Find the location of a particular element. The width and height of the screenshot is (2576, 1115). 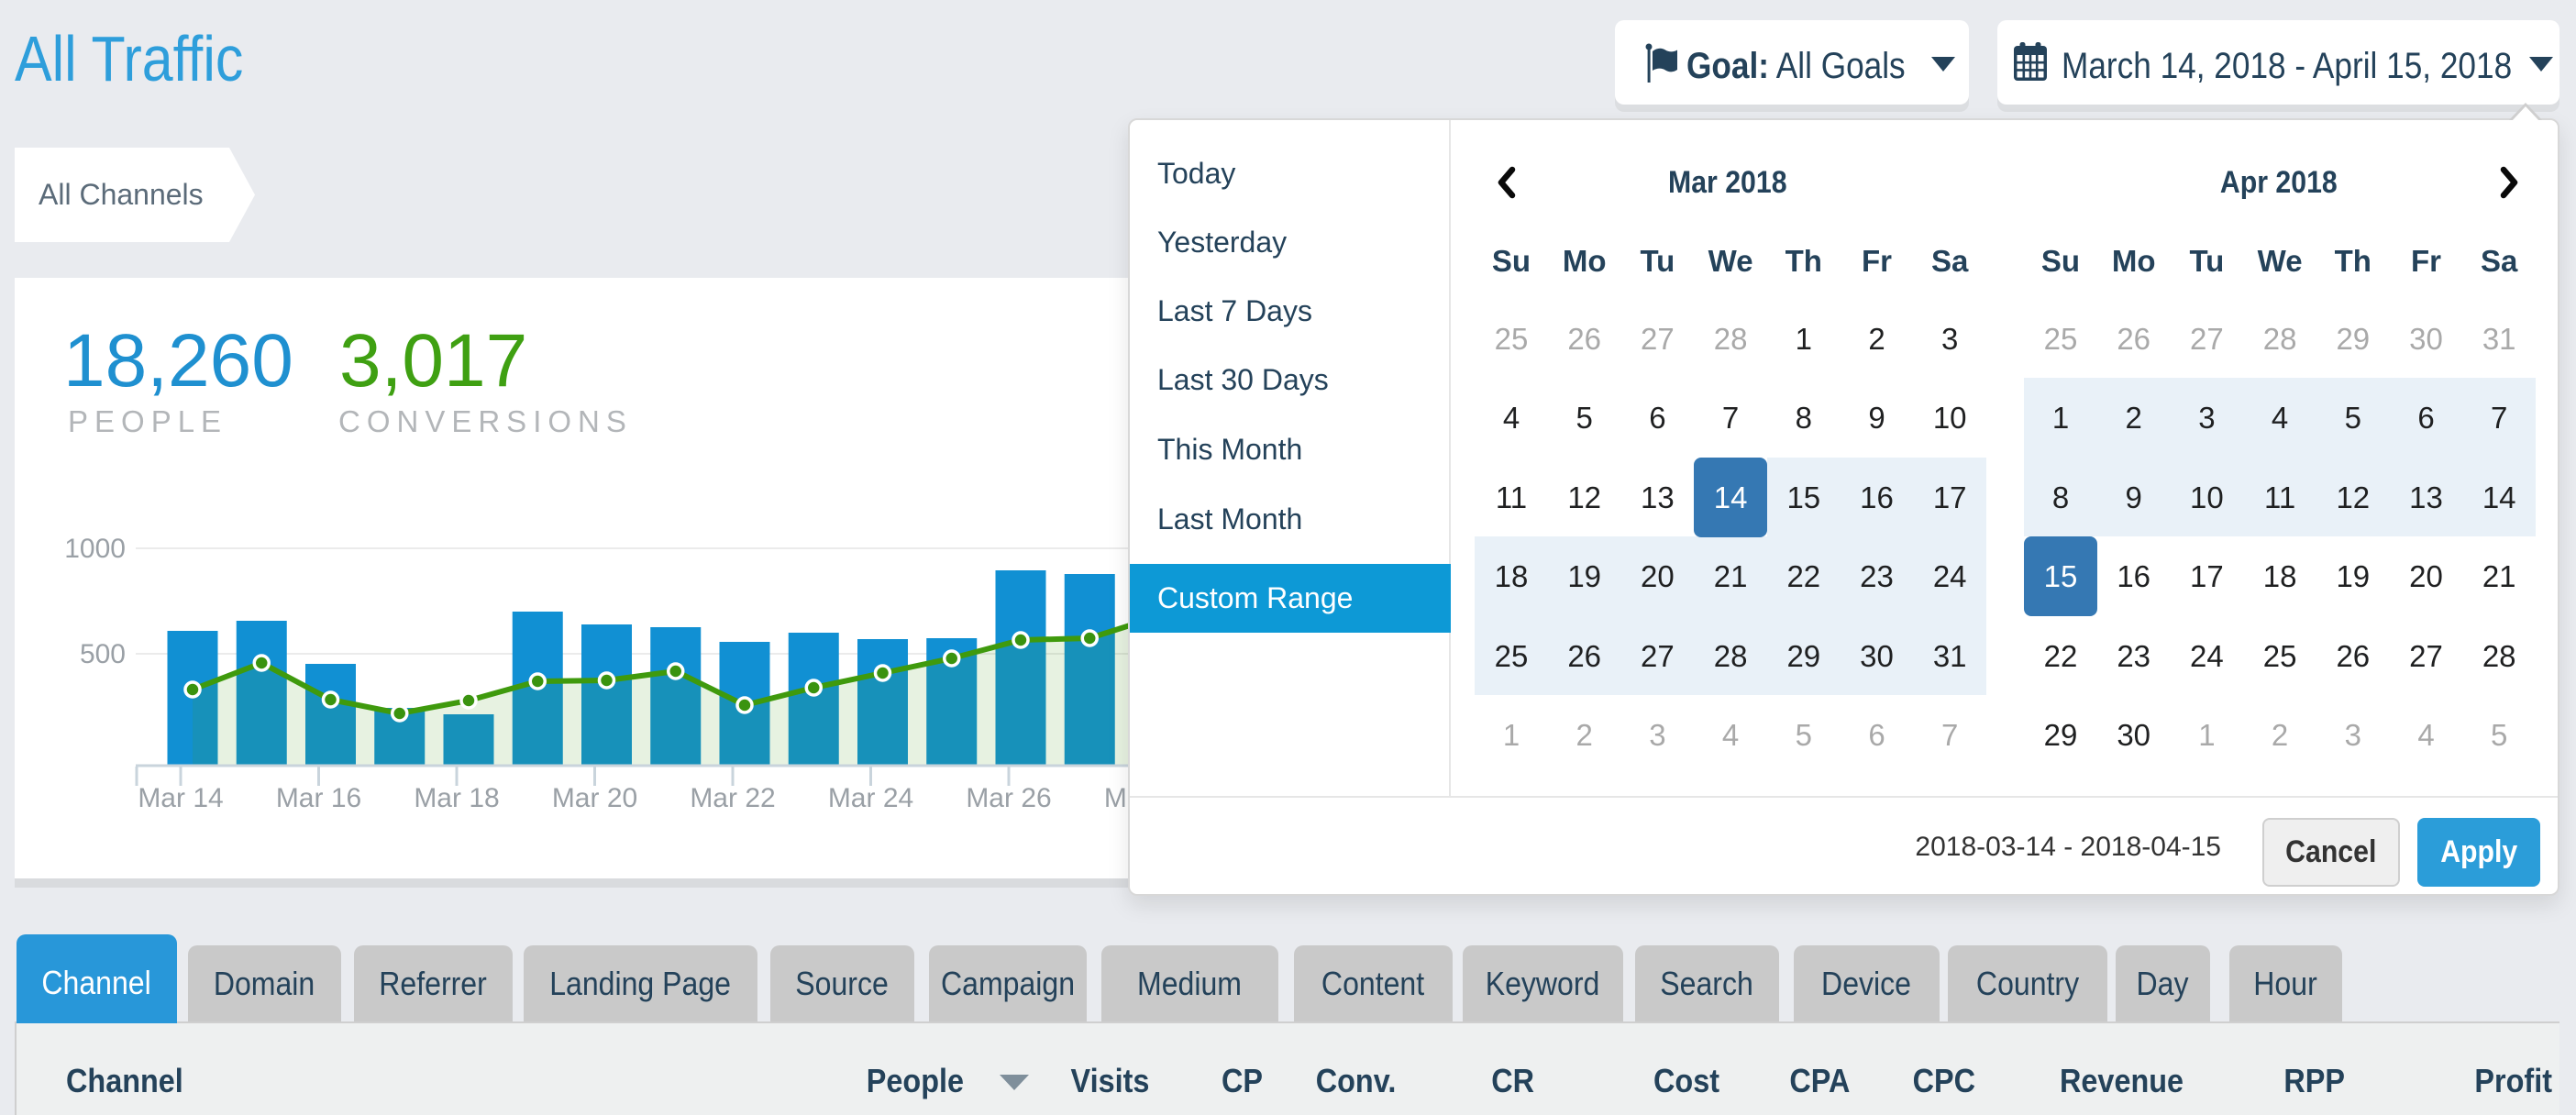

svg-text: Mar 26 is located at coordinates (1008, 798).